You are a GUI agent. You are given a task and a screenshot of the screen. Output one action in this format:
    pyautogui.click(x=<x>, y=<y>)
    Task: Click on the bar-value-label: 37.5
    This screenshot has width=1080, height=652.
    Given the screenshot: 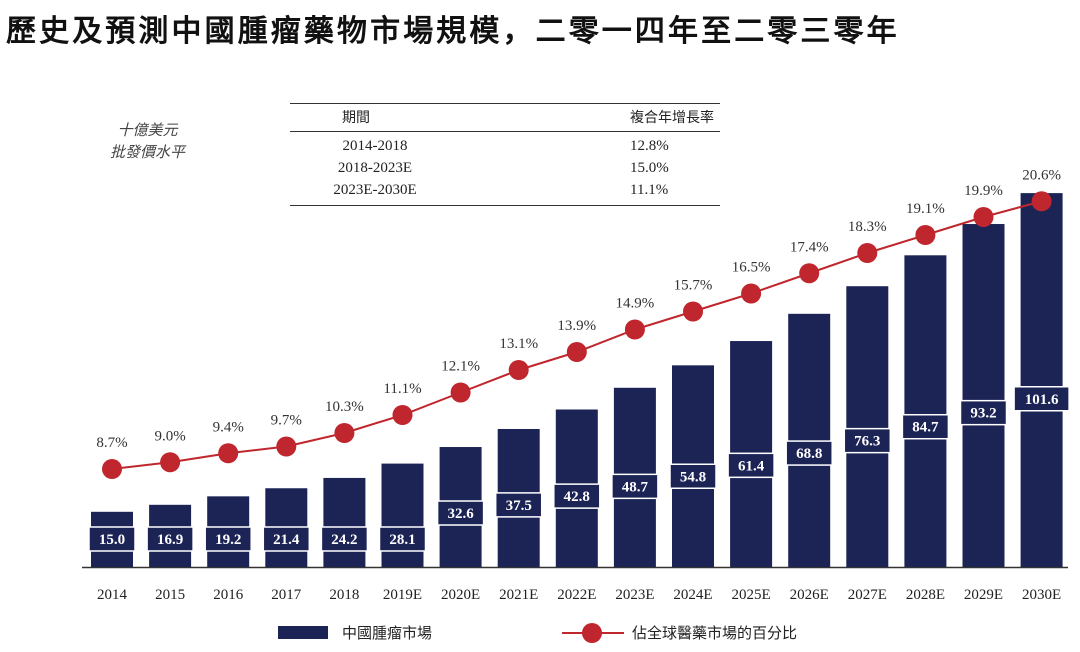 What is the action you would take?
    pyautogui.click(x=519, y=506)
    